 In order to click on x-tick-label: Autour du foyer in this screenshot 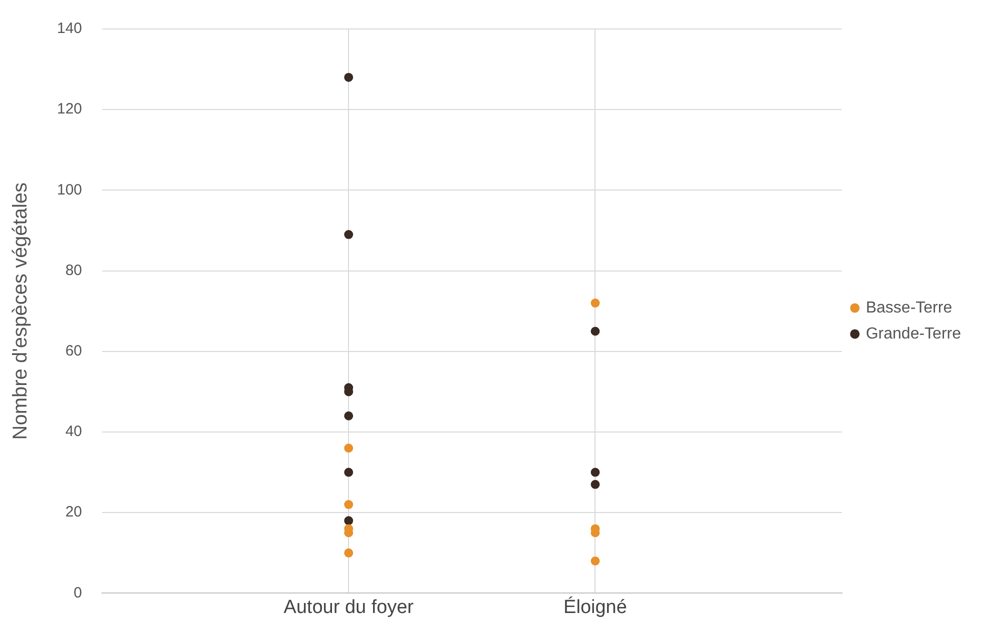, I will do `click(349, 607)`.